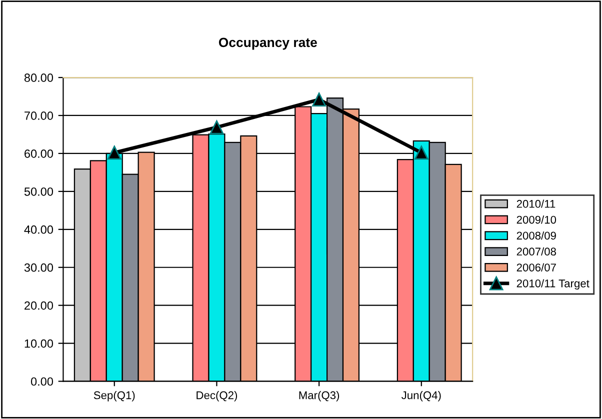 Image resolution: width=602 pixels, height=419 pixels. What do you see at coordinates (319, 396) in the screenshot?
I see `x-tick-label: Mar(Q3)` at bounding box center [319, 396].